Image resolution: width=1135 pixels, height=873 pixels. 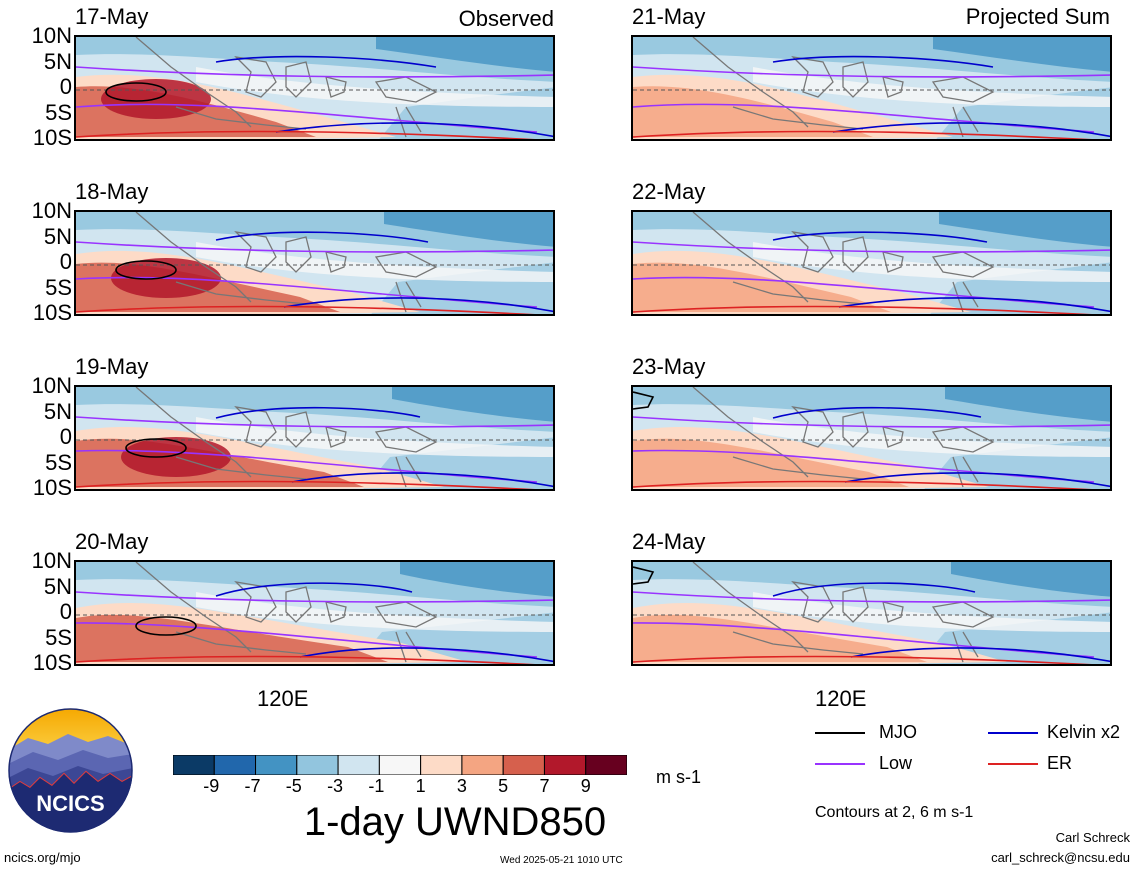 What do you see at coordinates (1013, 764) in the screenshot?
I see `legend-line-er` at bounding box center [1013, 764].